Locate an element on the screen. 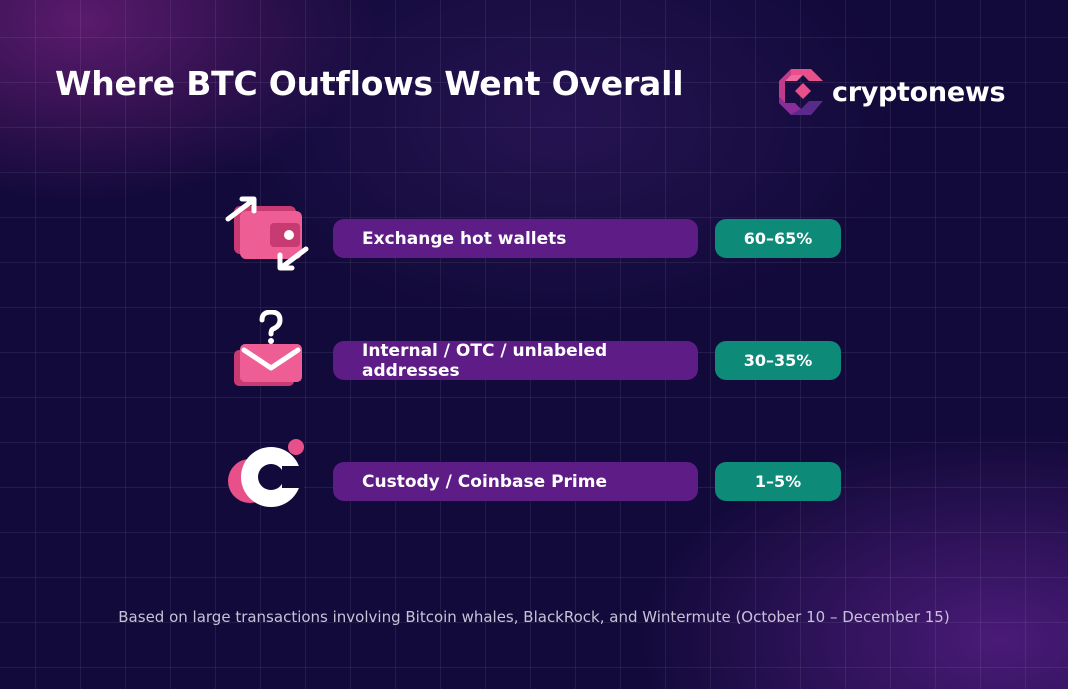 The image size is (1068, 689). row-label-internal-otc: Internal / OTC / unlabeled addresses is located at coordinates (515, 361).